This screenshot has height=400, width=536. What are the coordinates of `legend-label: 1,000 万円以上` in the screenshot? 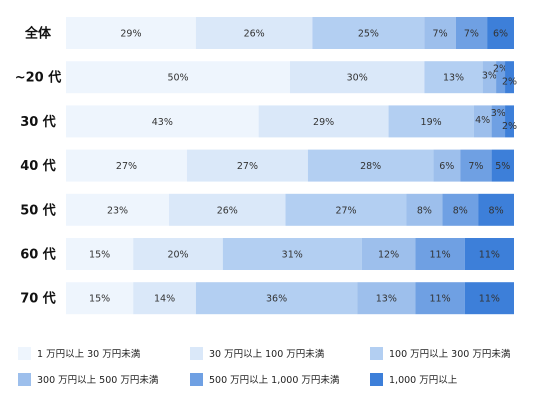 It's located at (423, 380).